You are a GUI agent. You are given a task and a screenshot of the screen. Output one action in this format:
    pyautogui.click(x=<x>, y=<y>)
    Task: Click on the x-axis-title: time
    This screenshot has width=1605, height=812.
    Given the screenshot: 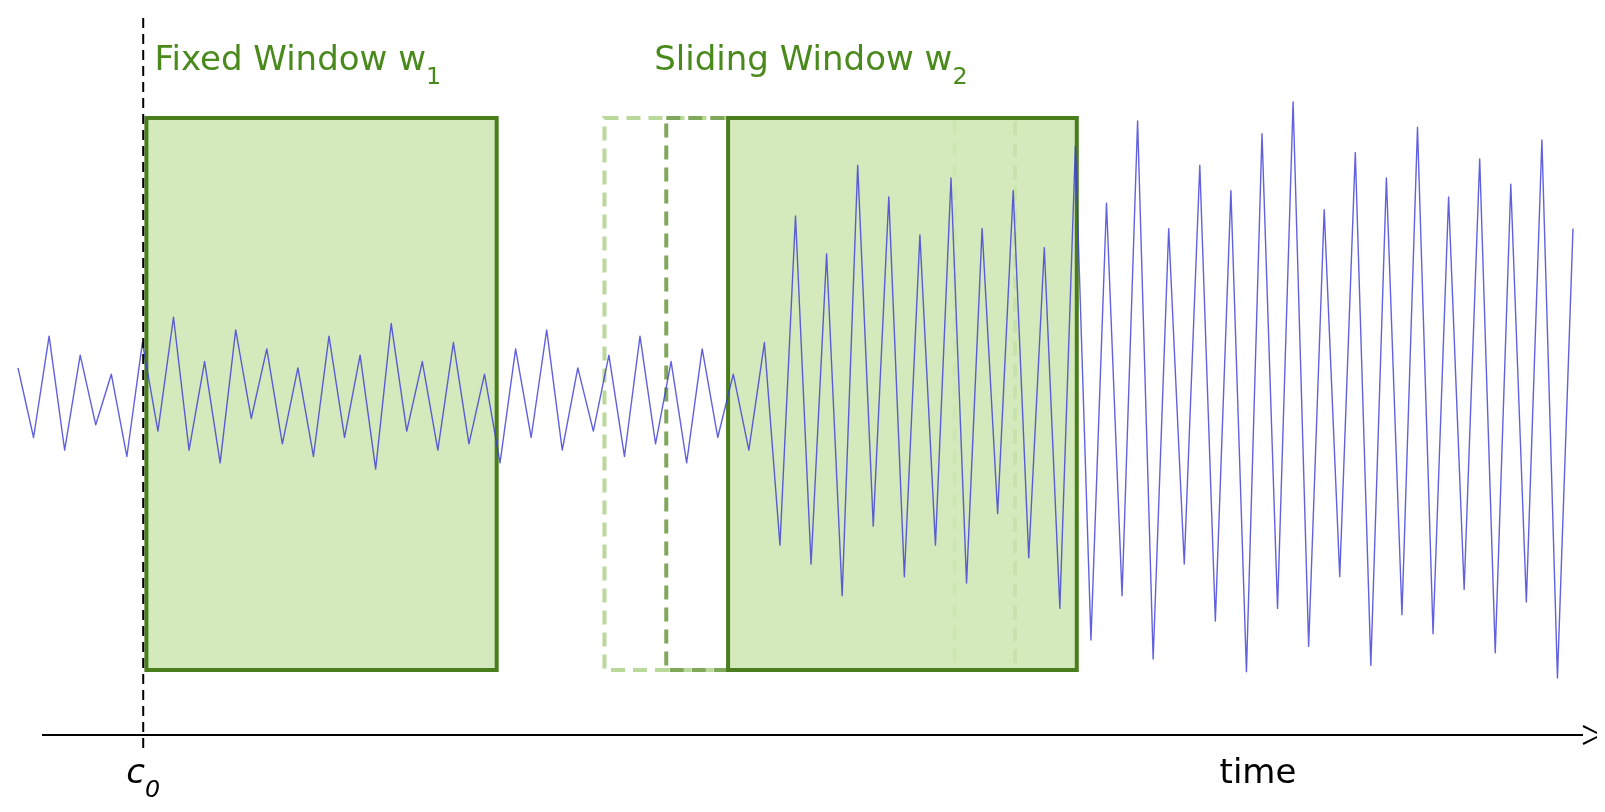 What is the action you would take?
    pyautogui.click(x=1258, y=771)
    